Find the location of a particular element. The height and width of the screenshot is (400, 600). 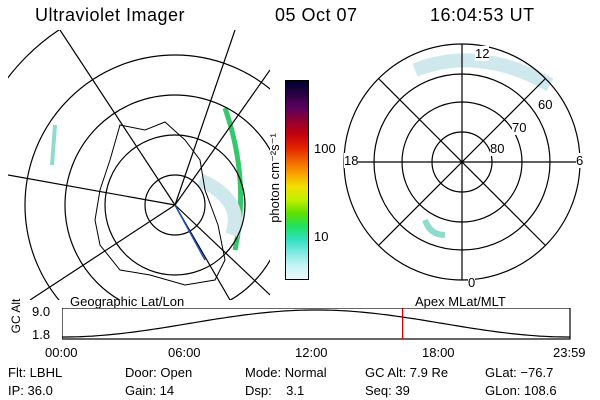

altitude-curve is located at coordinates (316, 323).